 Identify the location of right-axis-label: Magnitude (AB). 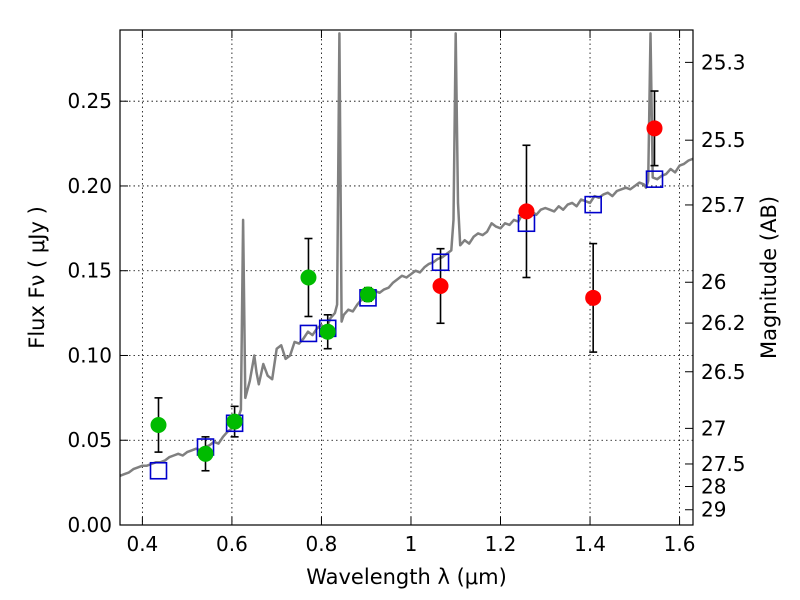
(769, 277).